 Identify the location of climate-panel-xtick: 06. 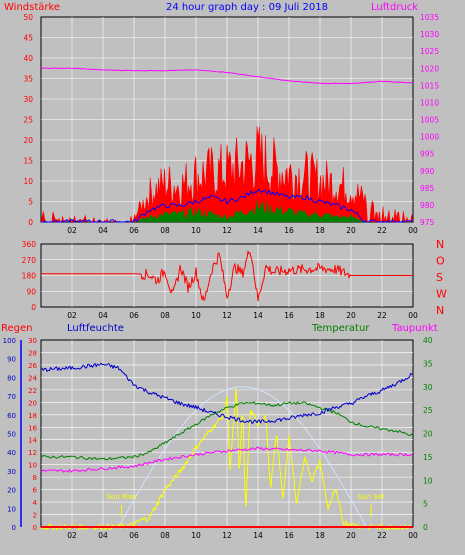
(134, 535).